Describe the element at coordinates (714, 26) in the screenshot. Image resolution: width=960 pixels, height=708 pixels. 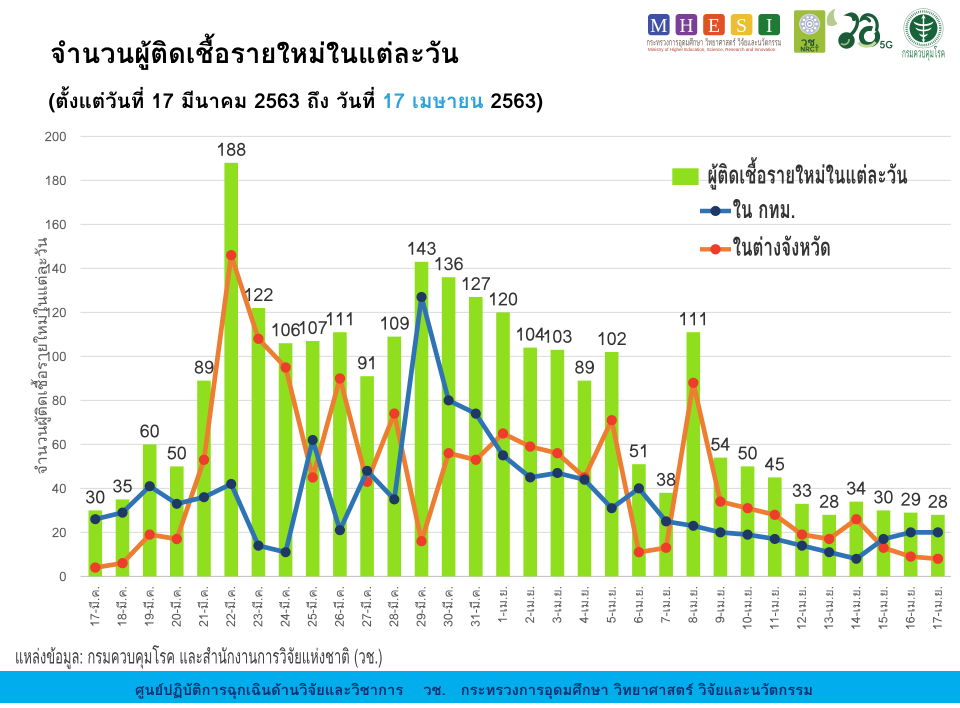
I see `svg-text: E` at that location.